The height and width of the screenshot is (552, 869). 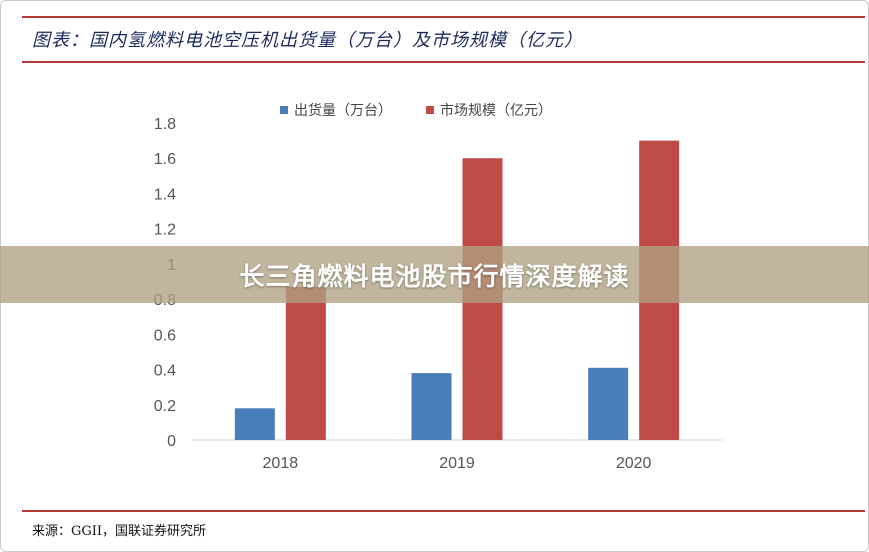 I want to click on legend-item-market-size: 市场规模（亿元）, so click(x=489, y=110).